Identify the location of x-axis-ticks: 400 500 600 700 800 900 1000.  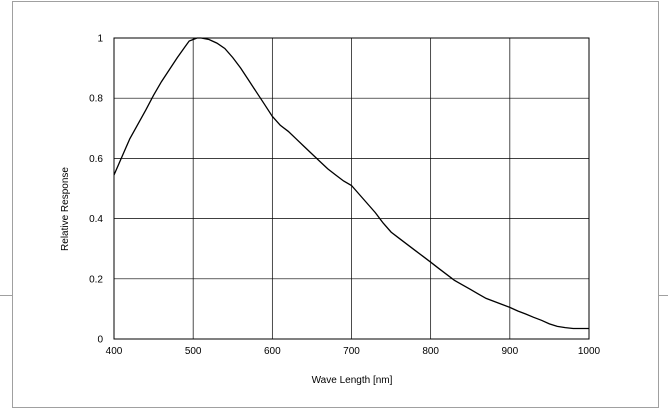
(353, 351).